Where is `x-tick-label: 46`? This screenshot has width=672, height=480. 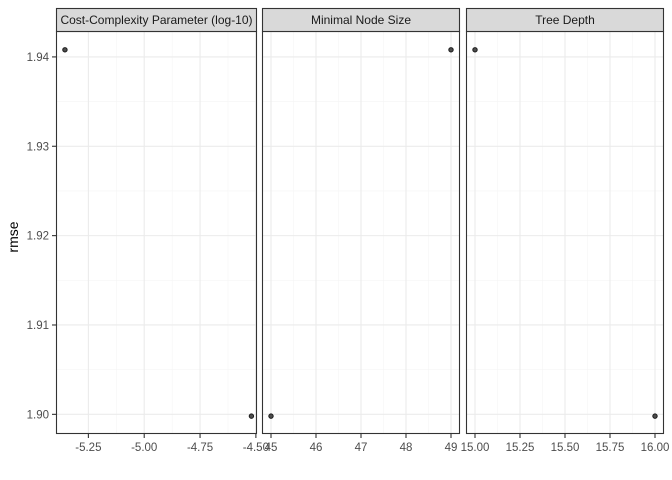 x-tick-label: 46 is located at coordinates (316, 448).